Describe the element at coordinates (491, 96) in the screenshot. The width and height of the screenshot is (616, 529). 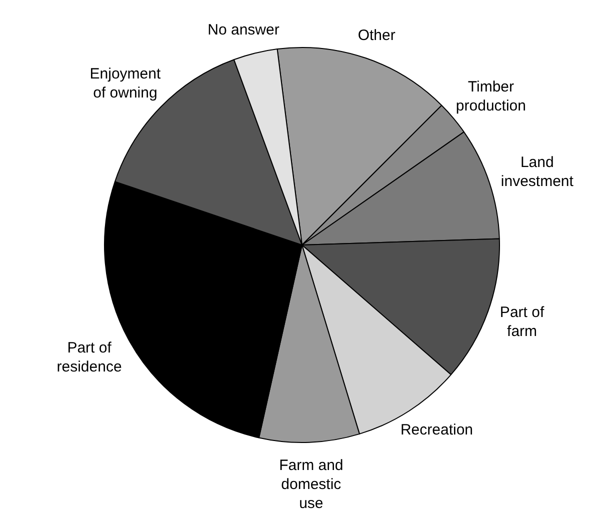
I see `slice-label: Timber production` at that location.